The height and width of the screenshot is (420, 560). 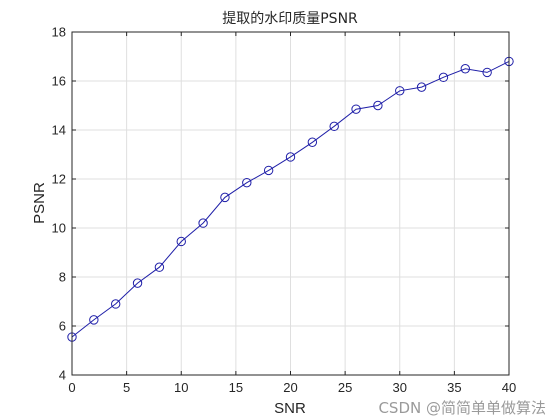 I want to click on y-axis-title: PSNR, so click(x=39, y=203).